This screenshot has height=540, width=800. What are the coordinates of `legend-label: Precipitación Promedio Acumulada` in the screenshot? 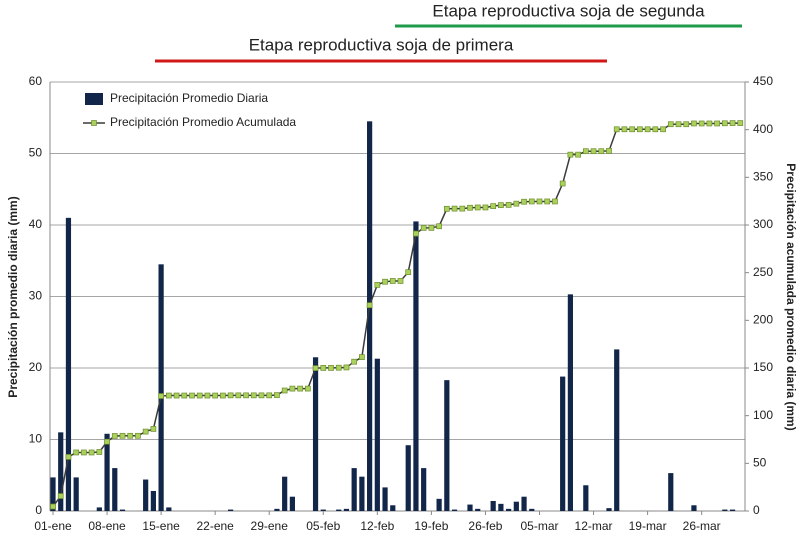 It's located at (203, 122).